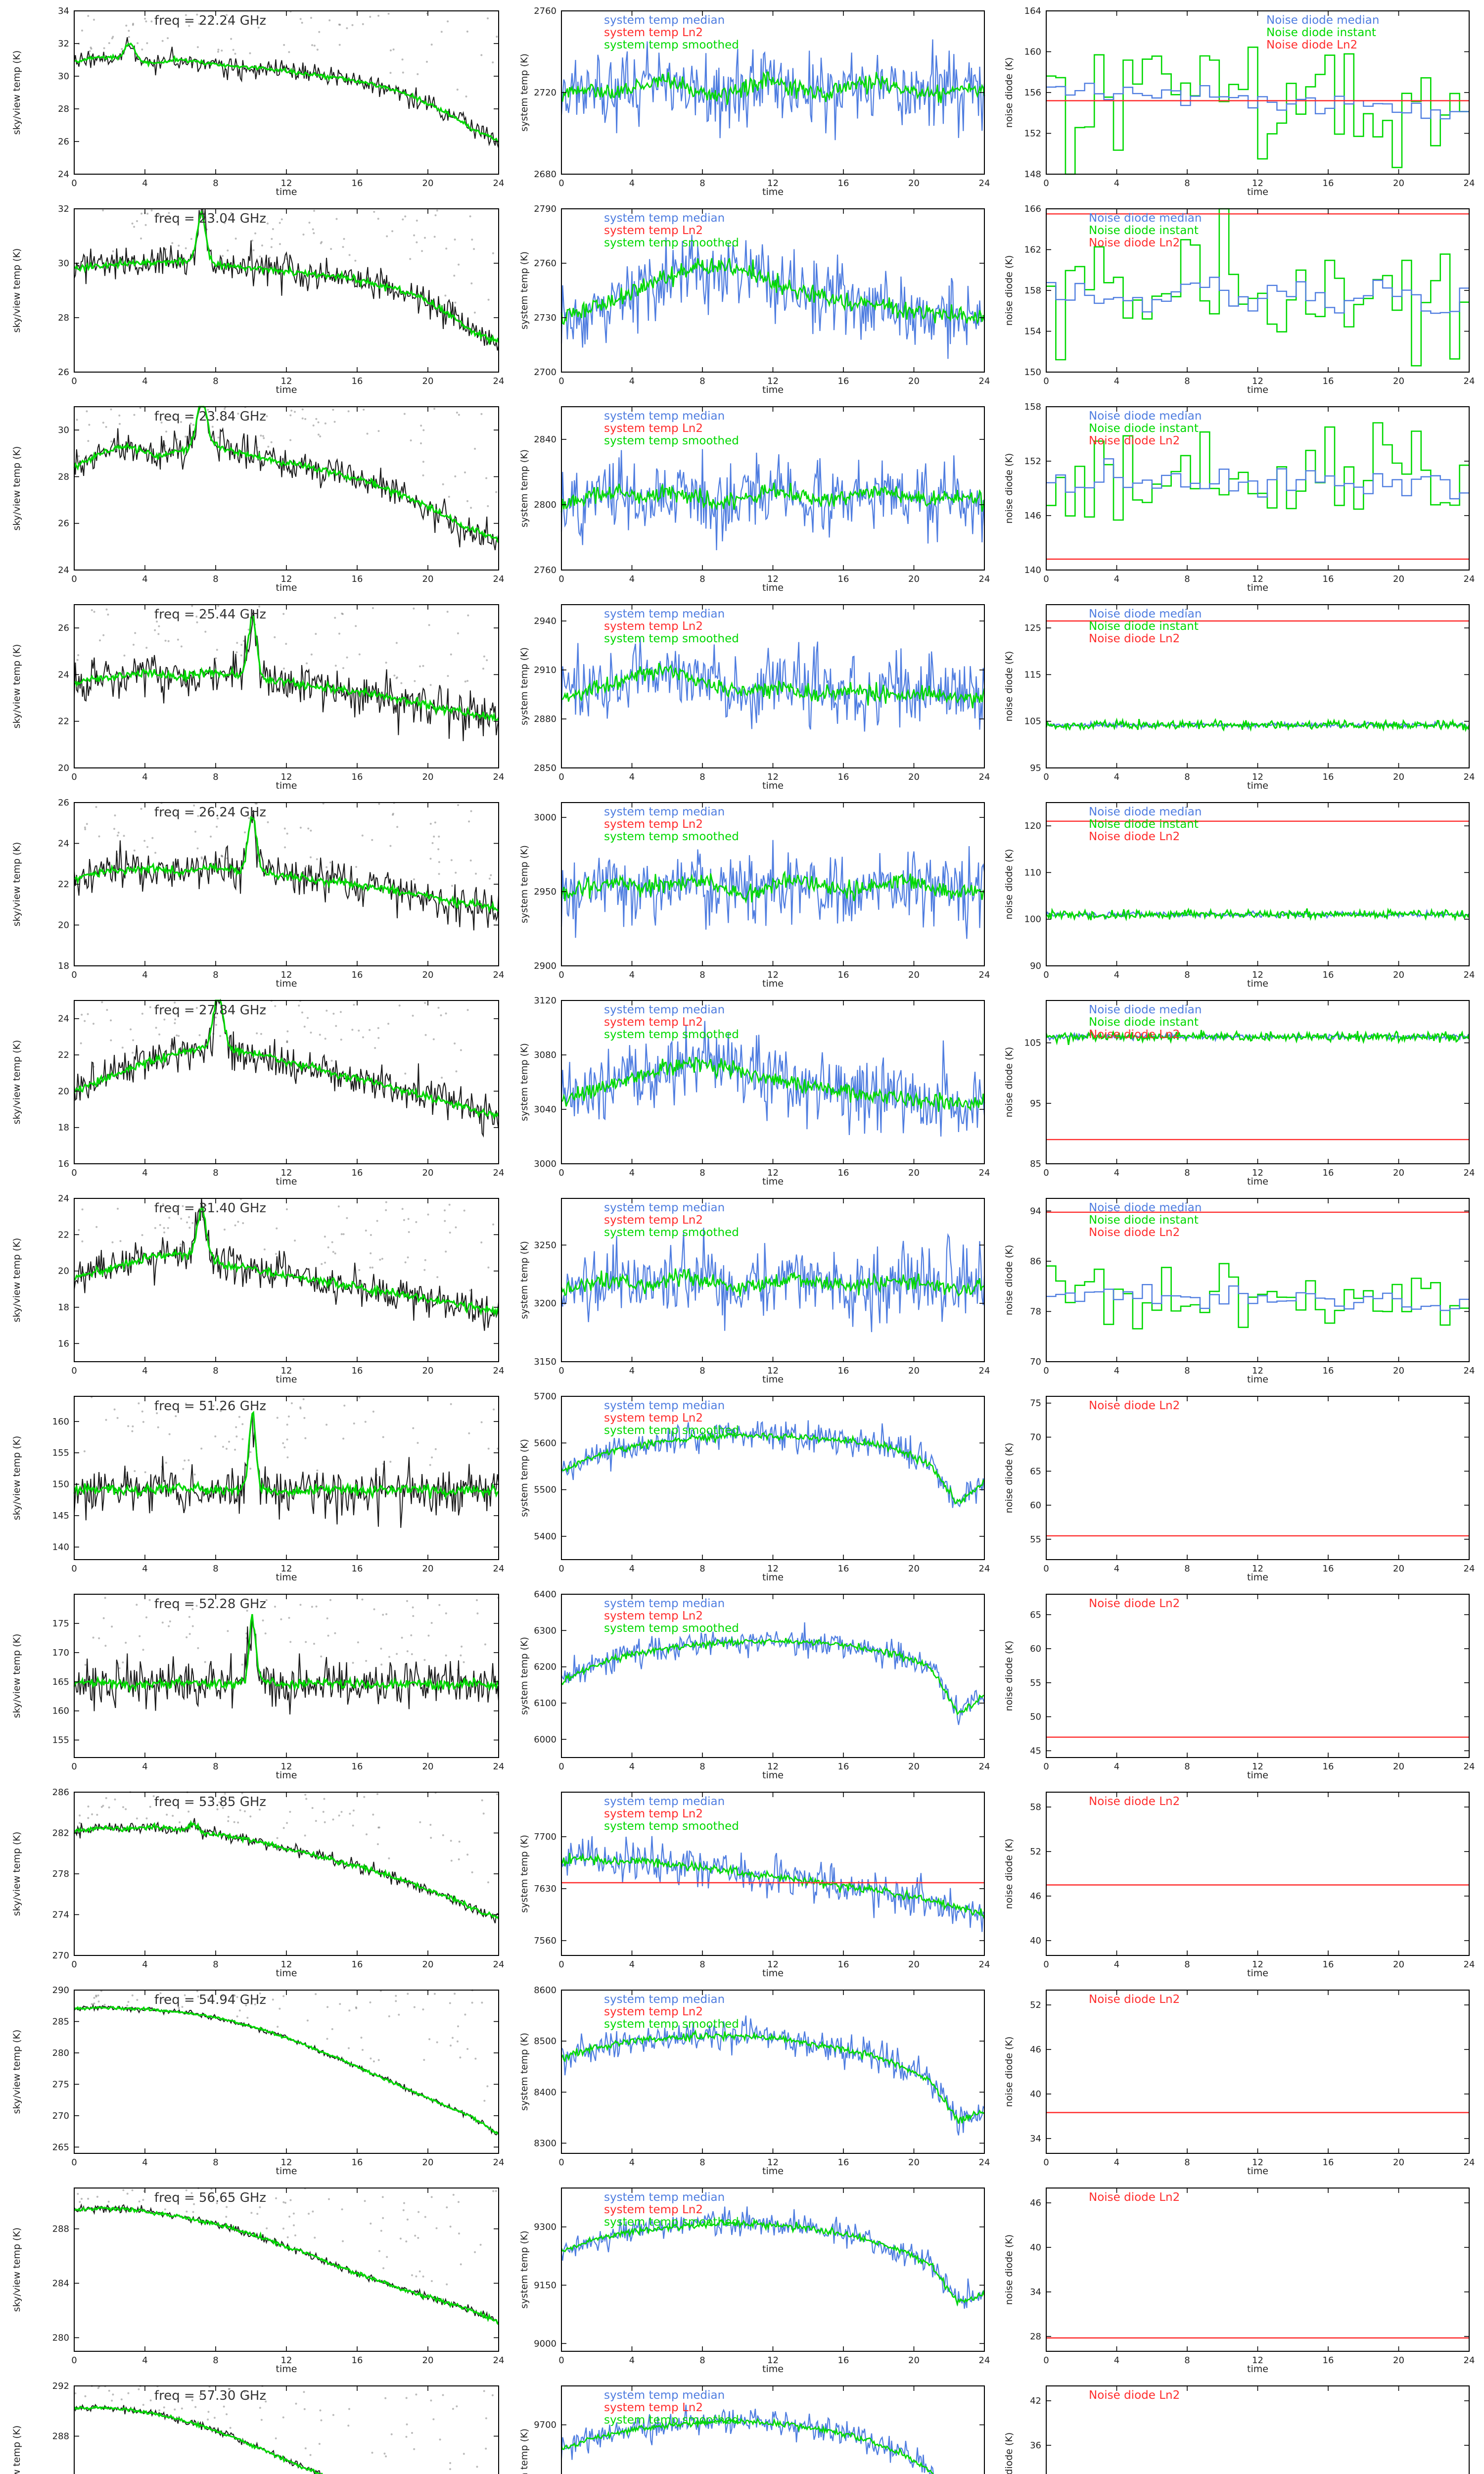 The width and height of the screenshot is (1484, 2474). Describe the element at coordinates (210, 1605) in the screenshot. I see `panel-title: freq = 52.28 GHz` at that location.